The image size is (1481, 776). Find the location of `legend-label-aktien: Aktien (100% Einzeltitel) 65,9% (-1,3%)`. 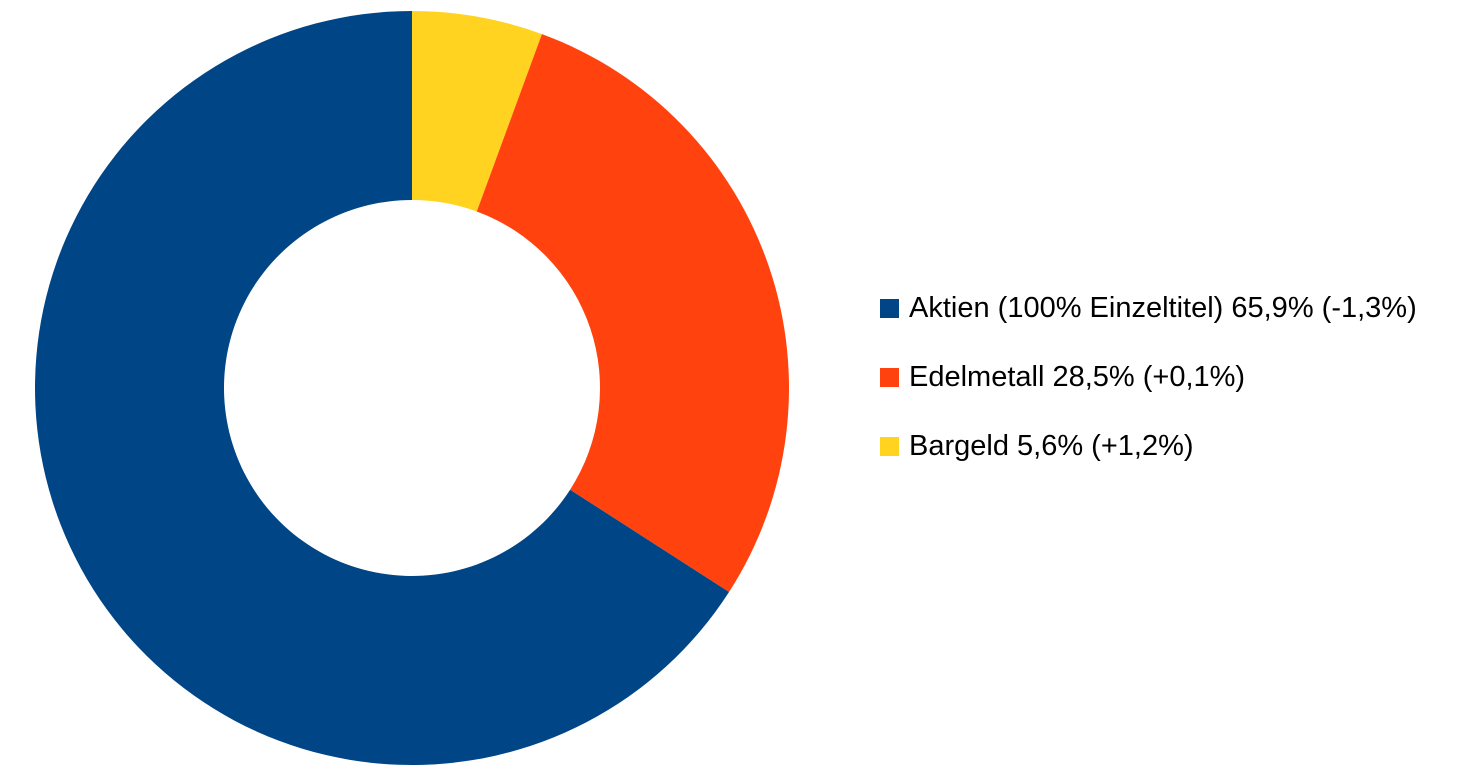

legend-label-aktien: Aktien (100% Einzeltitel) 65,9% (-1,3%) is located at coordinates (1163, 307).